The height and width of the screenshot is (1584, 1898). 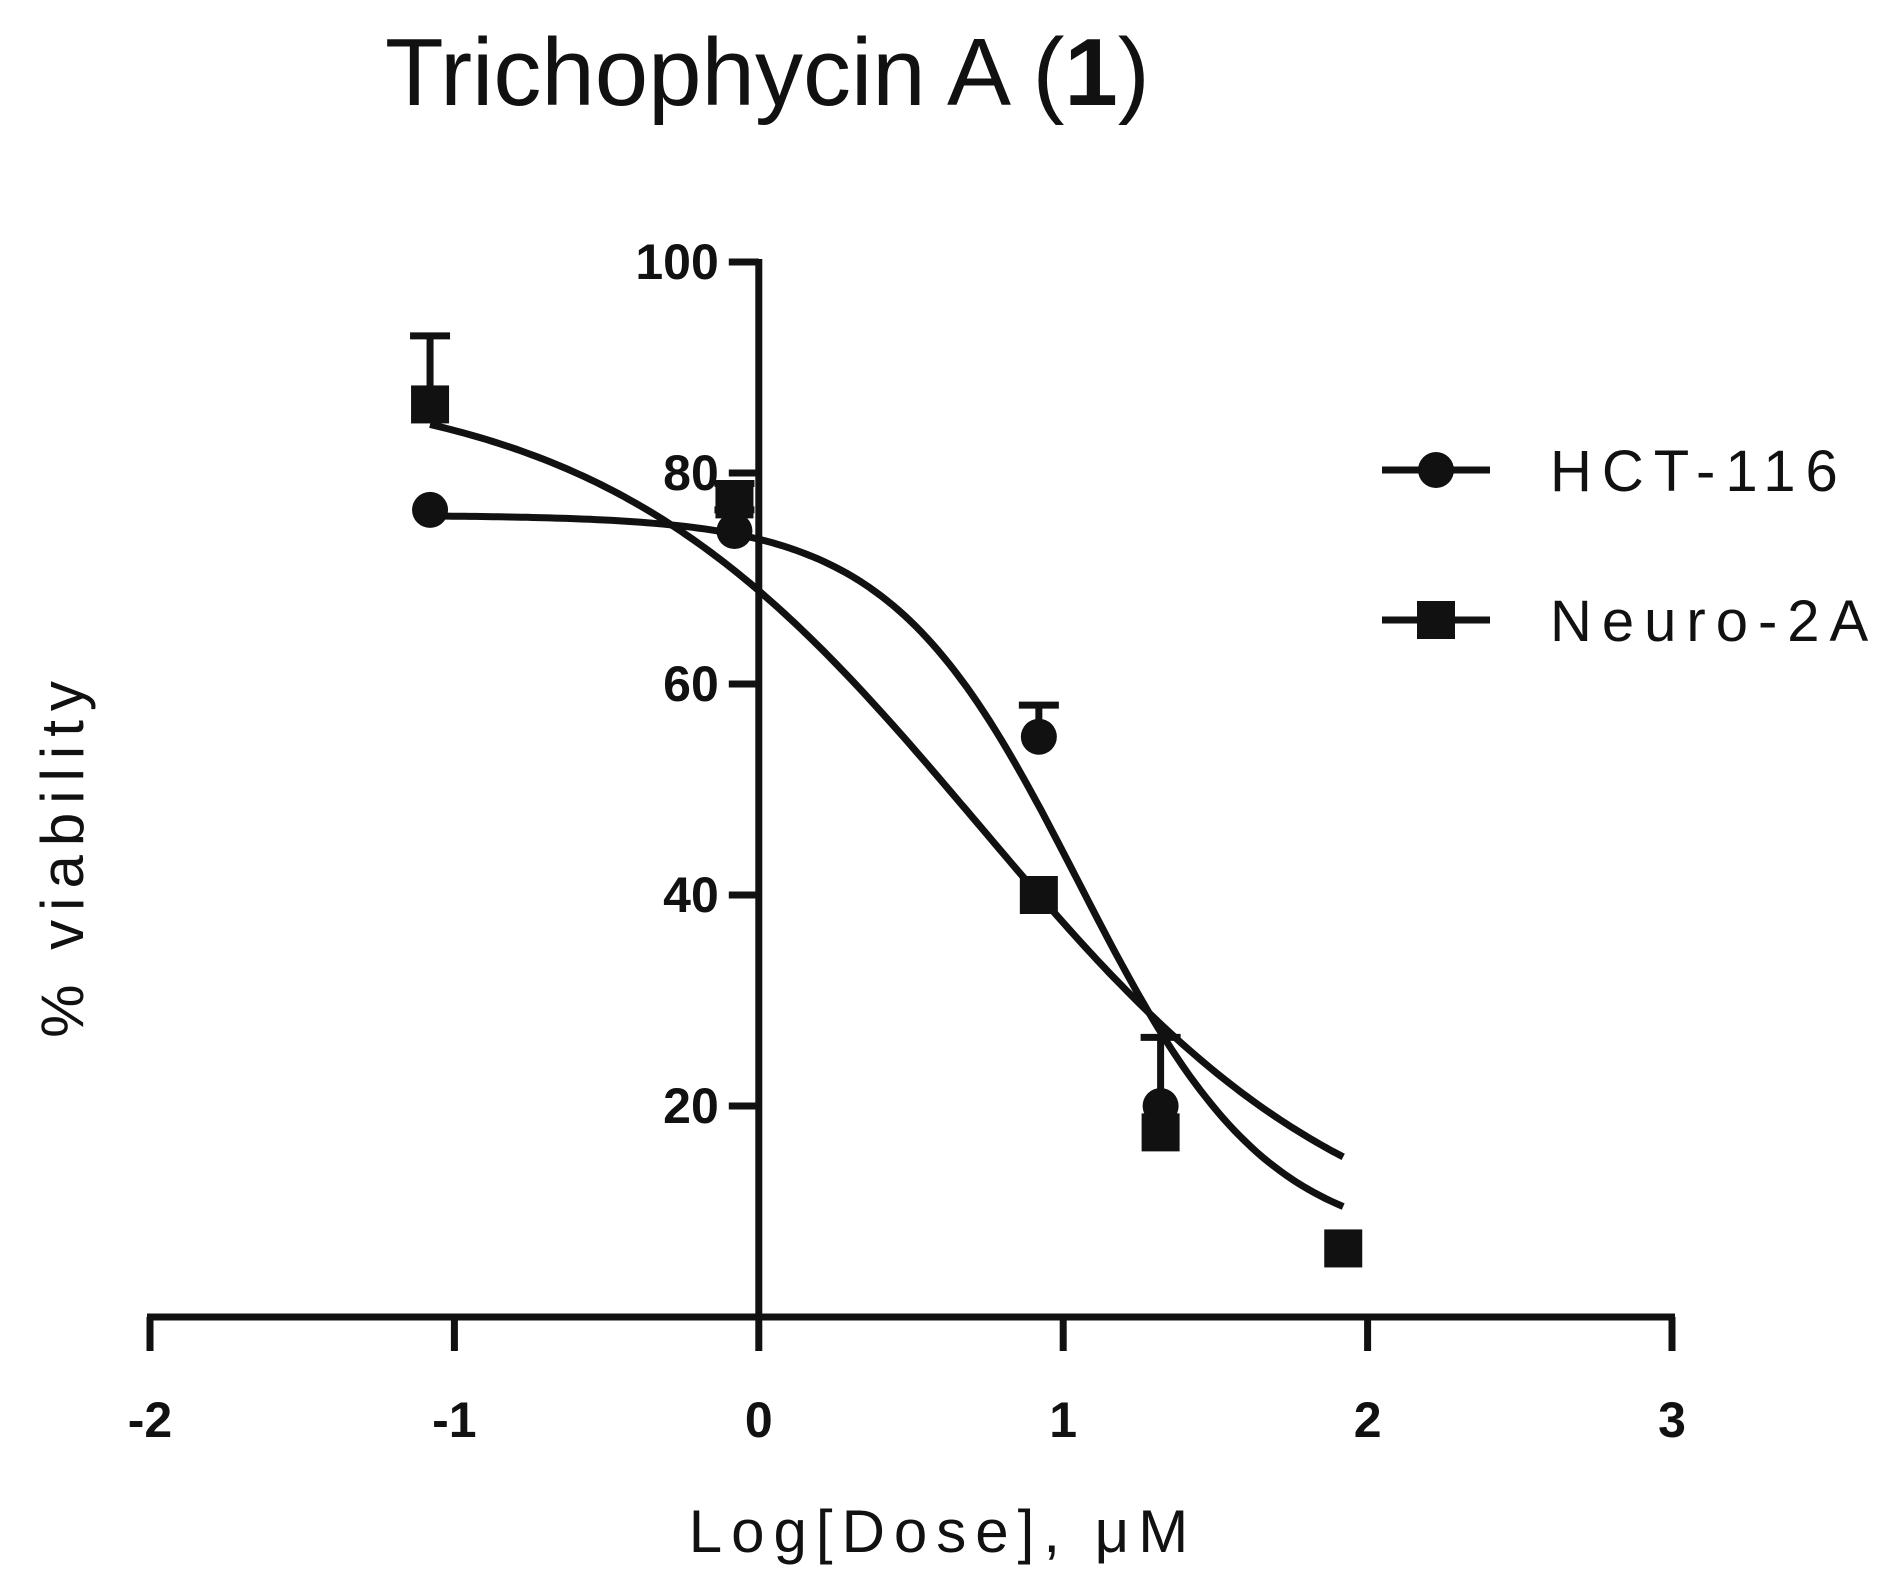 What do you see at coordinates (1714, 621) in the screenshot?
I see `legend-label-neuro-2a: Neuro-2A` at bounding box center [1714, 621].